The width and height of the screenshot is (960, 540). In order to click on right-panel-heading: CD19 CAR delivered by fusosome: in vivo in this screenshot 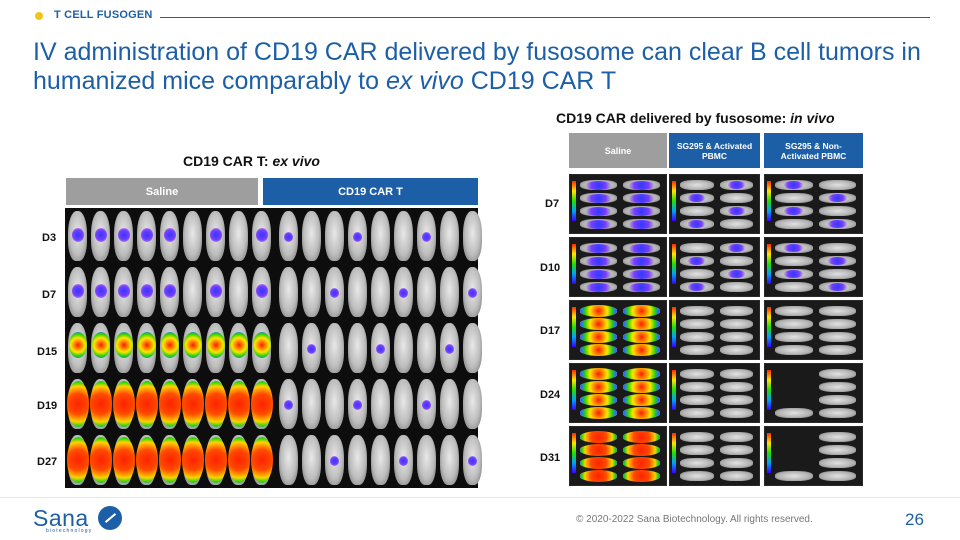, I will do `click(695, 118)`.